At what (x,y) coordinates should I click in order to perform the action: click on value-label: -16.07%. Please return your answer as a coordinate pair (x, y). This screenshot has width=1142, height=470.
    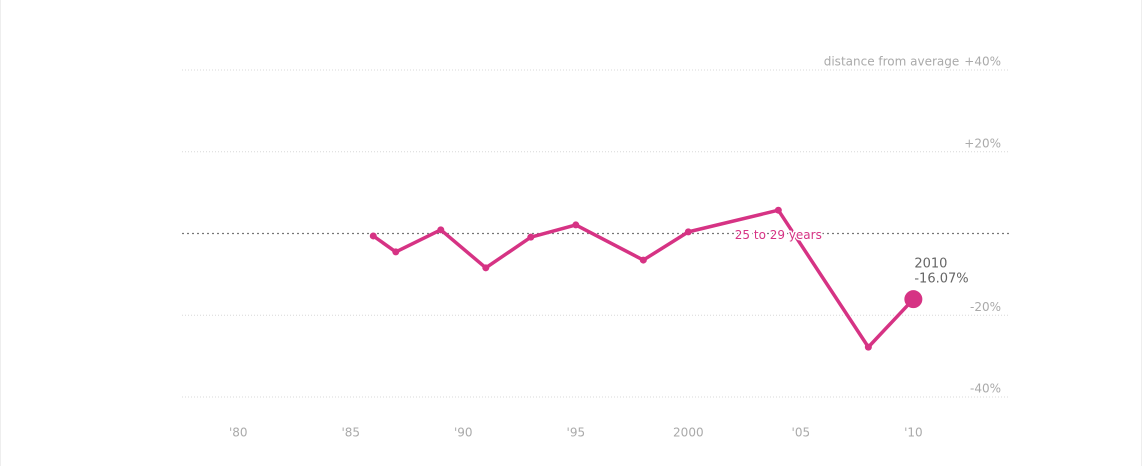
    Looking at the image, I should click on (941, 279).